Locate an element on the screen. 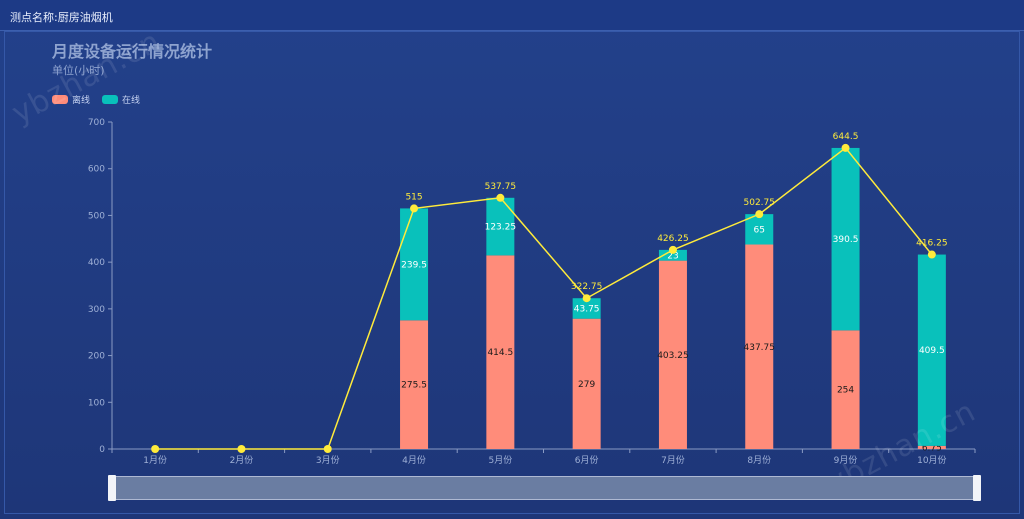  station-name-label: 测点名称:厨房油烟机 is located at coordinates (61, 17).